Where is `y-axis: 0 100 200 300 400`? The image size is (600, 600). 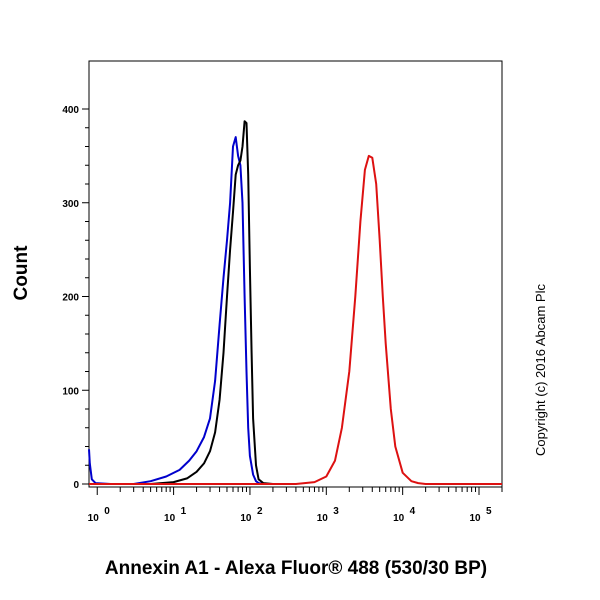 y-axis: 0 100 200 300 400 is located at coordinates (75, 298).